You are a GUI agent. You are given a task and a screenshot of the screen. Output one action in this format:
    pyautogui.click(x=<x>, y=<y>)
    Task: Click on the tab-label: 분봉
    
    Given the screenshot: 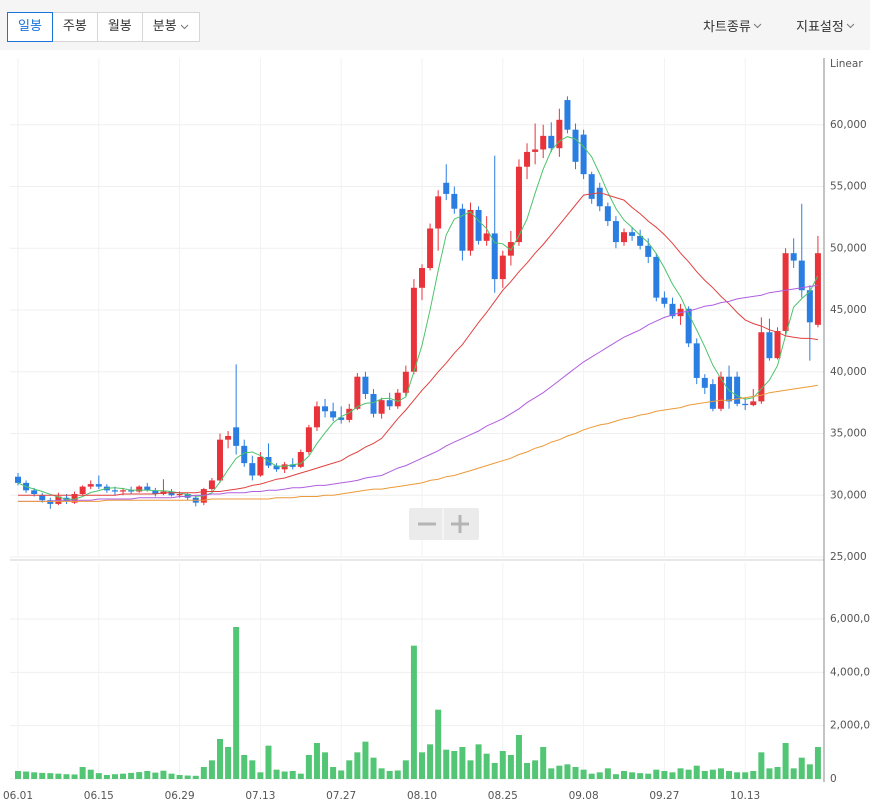 What is the action you would take?
    pyautogui.click(x=164, y=26)
    